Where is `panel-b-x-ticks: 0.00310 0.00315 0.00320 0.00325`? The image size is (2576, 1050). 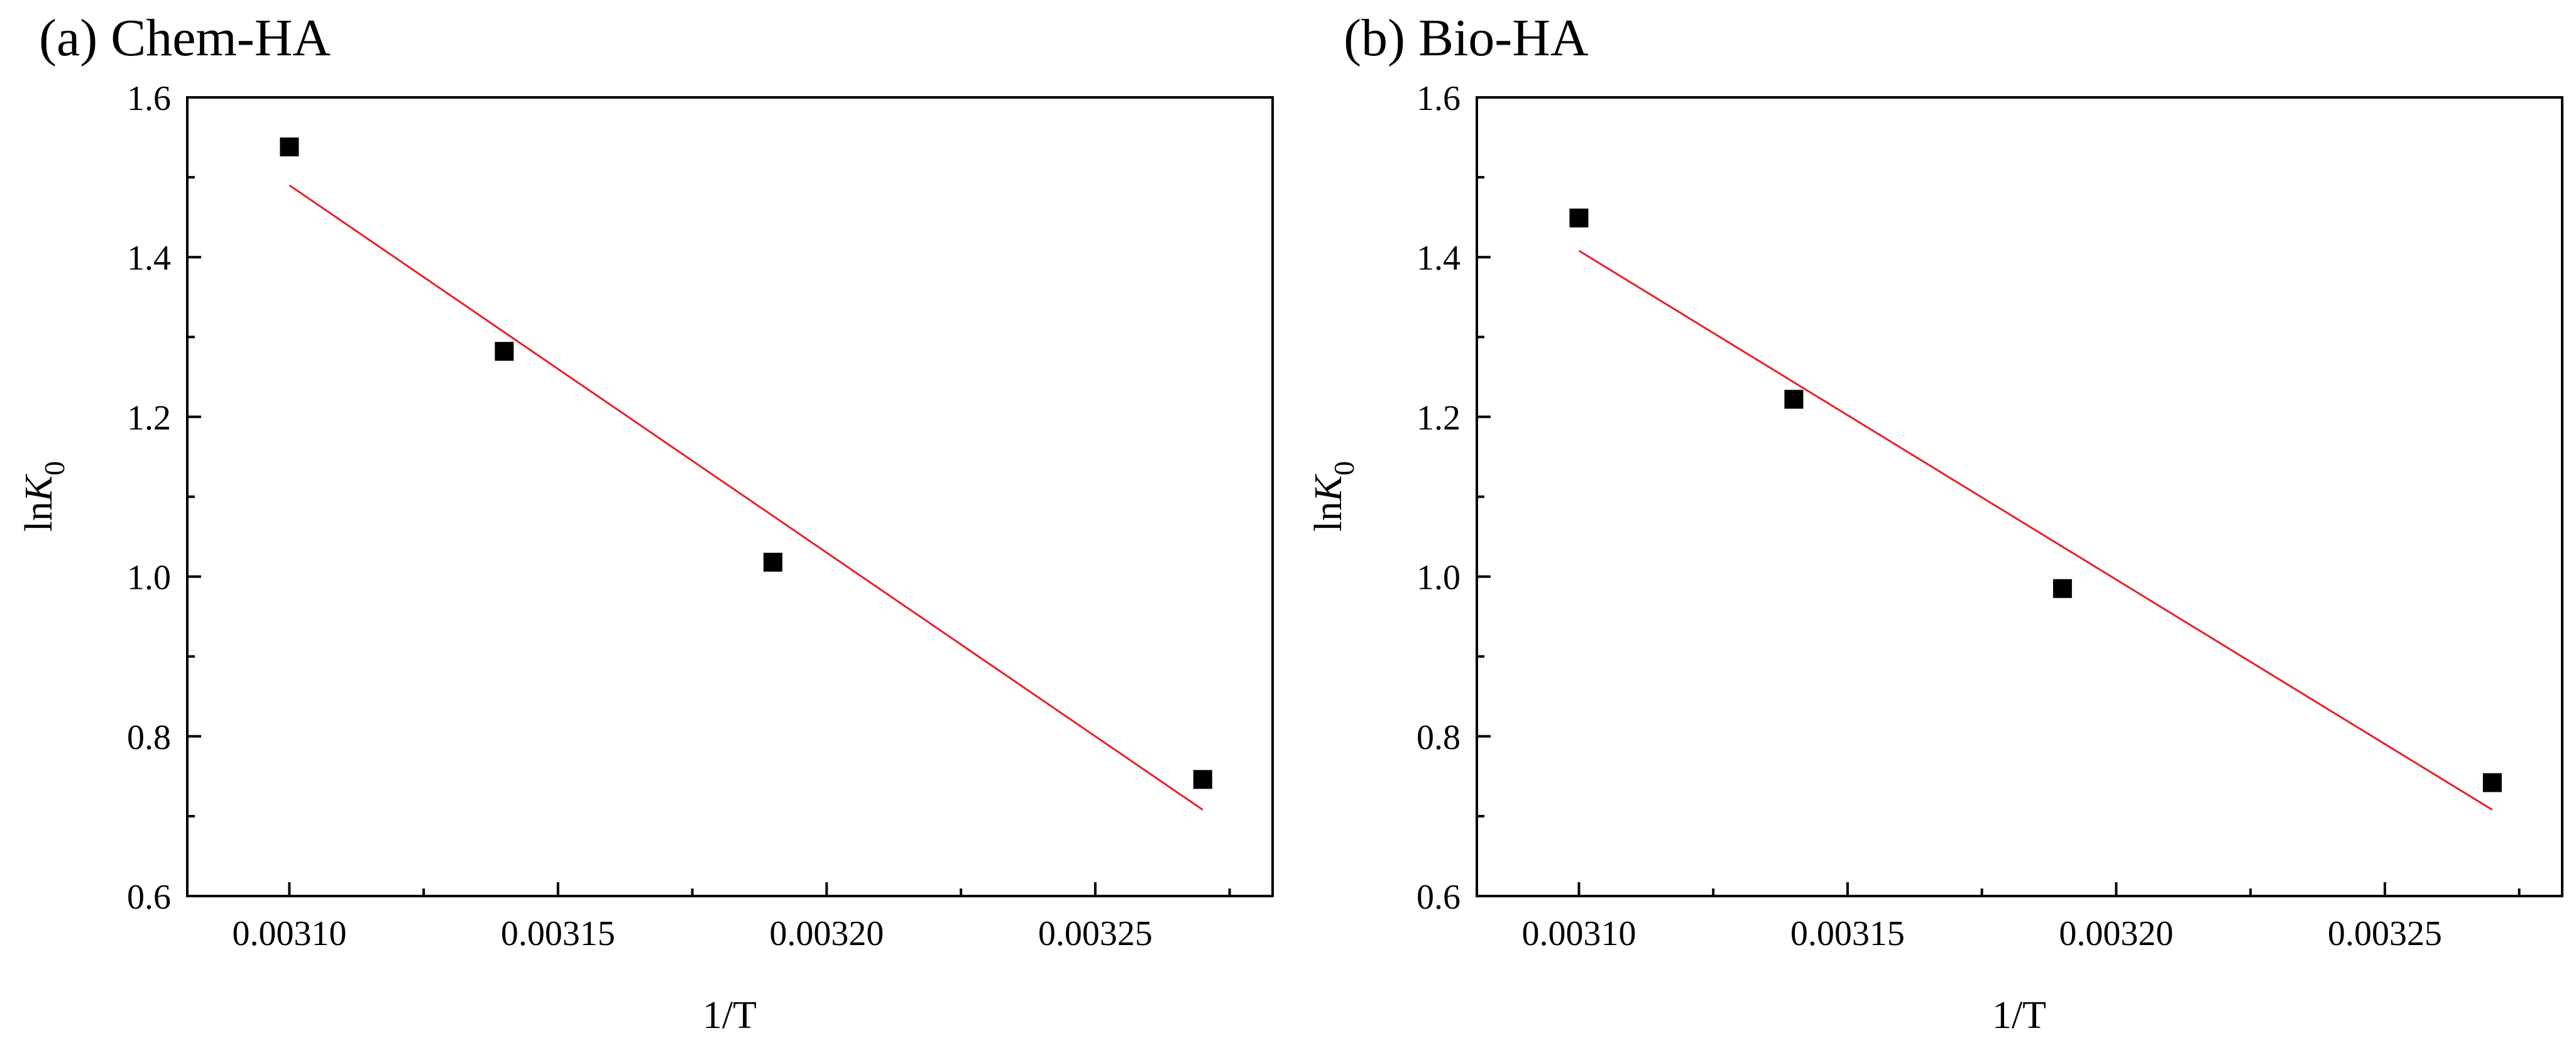 panel-b-x-ticks: 0.00310 0.00315 0.00320 0.00325 is located at coordinates (1981, 933).